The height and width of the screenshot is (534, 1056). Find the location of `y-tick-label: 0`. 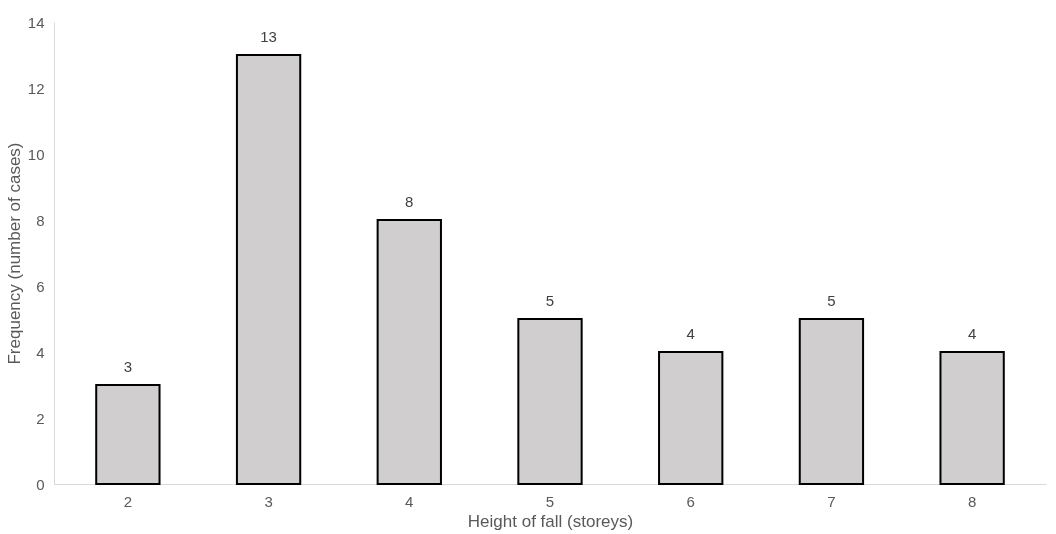

y-tick-label: 0 is located at coordinates (40, 484).